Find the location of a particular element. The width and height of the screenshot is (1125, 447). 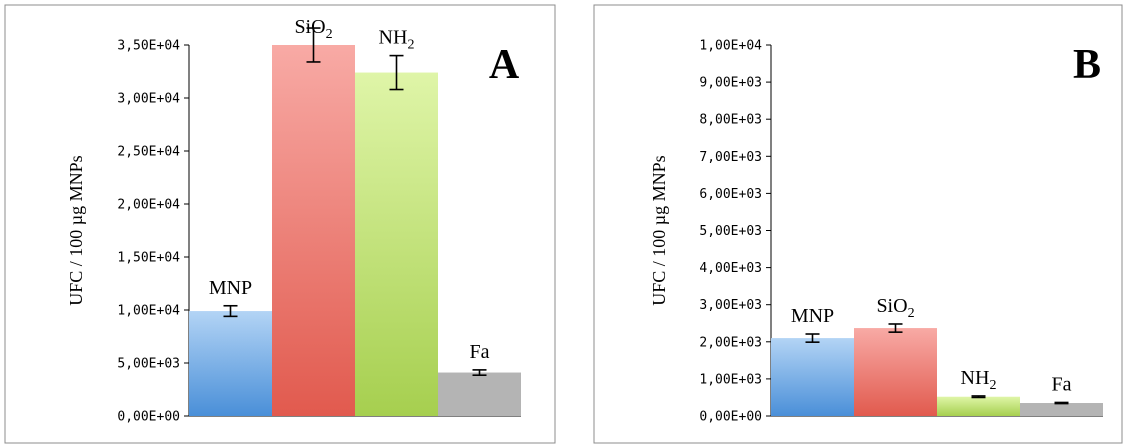

y-tick-label: 3,00E+03 is located at coordinates (730, 305).